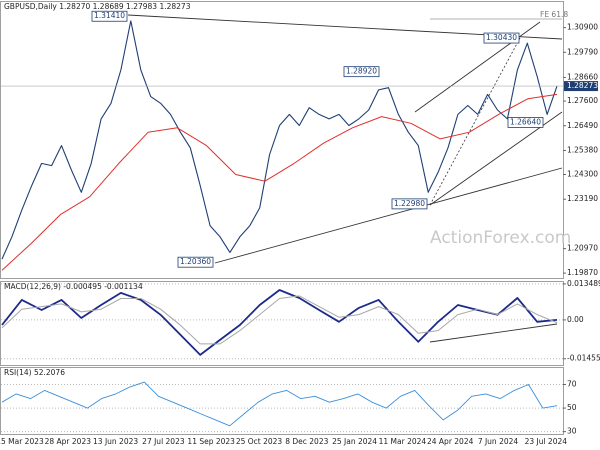 Image resolution: width=600 pixels, height=450 pixels. Describe the element at coordinates (115, 441) in the screenshot. I see `x-tick-label: 13 Jun 2023` at that location.